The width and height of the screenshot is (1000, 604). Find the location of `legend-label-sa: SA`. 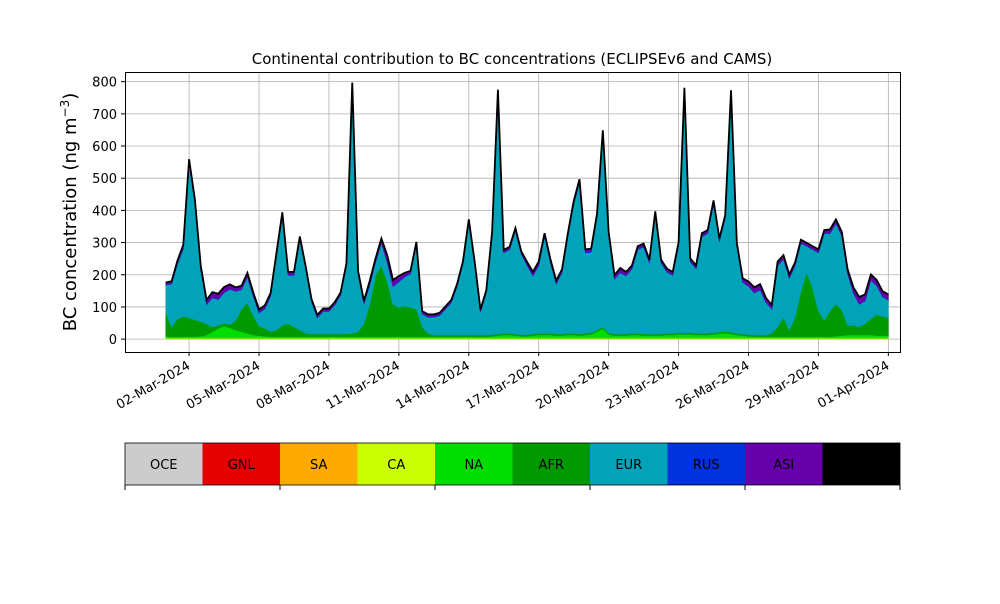

legend-label-sa: SA is located at coordinates (318, 465).